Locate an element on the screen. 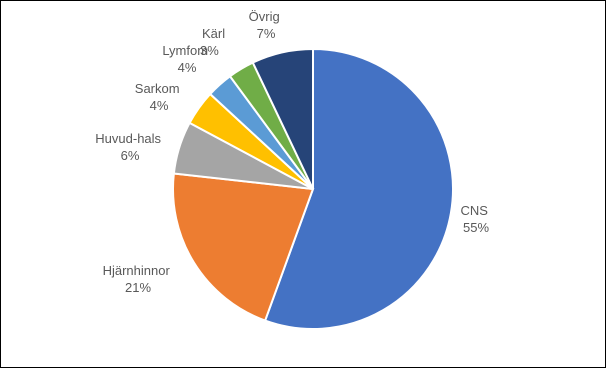  slice-label-lymfom: Lymfom 4% is located at coordinates (186, 59).